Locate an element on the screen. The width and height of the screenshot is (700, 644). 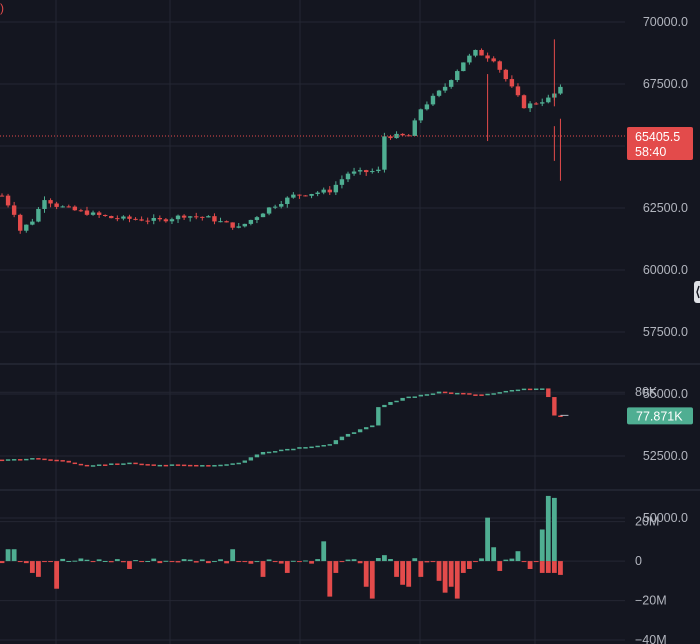
corner-glyph: ) is located at coordinates (2, 8).